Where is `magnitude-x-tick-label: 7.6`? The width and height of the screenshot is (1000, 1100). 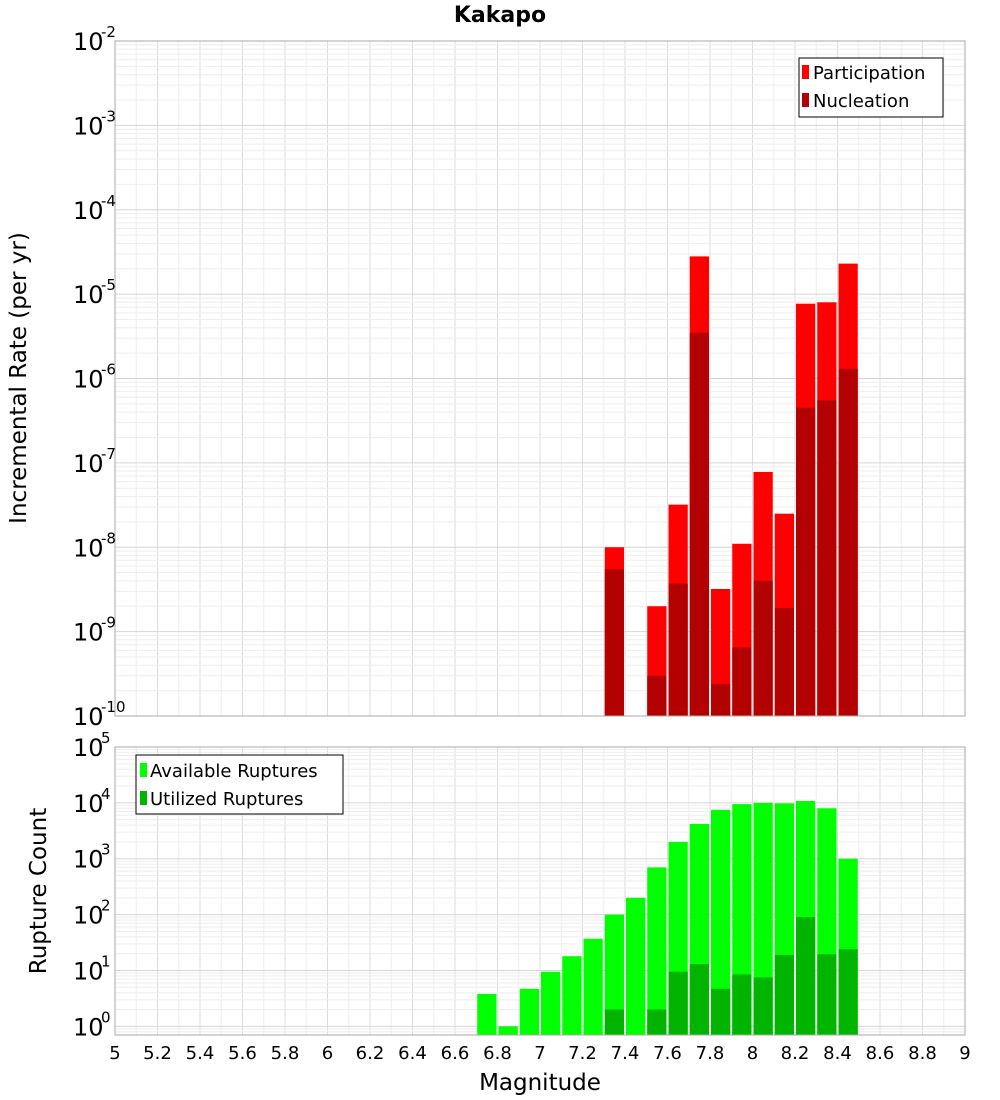 magnitude-x-tick-label: 7.6 is located at coordinates (667, 1053).